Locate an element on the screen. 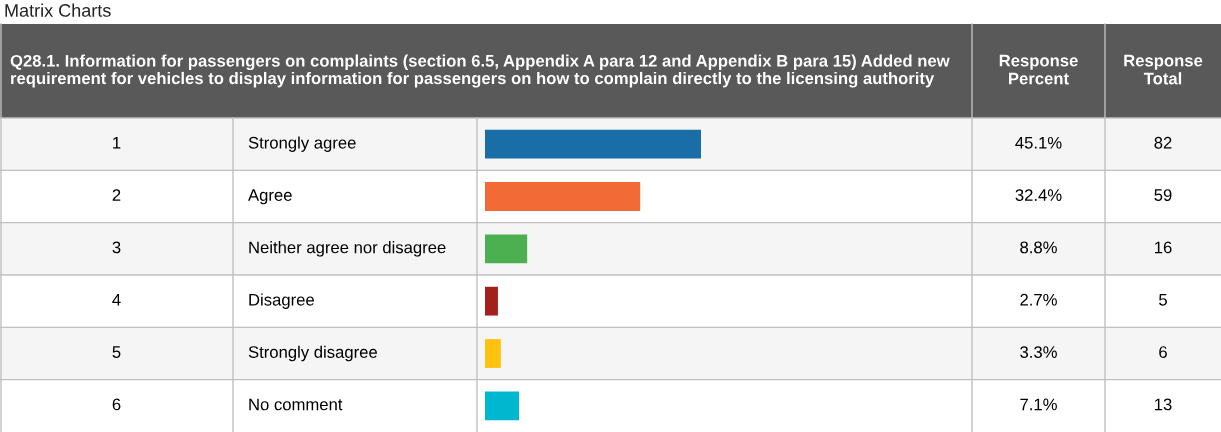  data-label: 45.1% is located at coordinates (1038, 142).